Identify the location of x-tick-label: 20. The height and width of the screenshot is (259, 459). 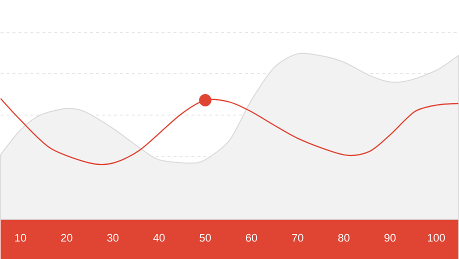
(66, 238).